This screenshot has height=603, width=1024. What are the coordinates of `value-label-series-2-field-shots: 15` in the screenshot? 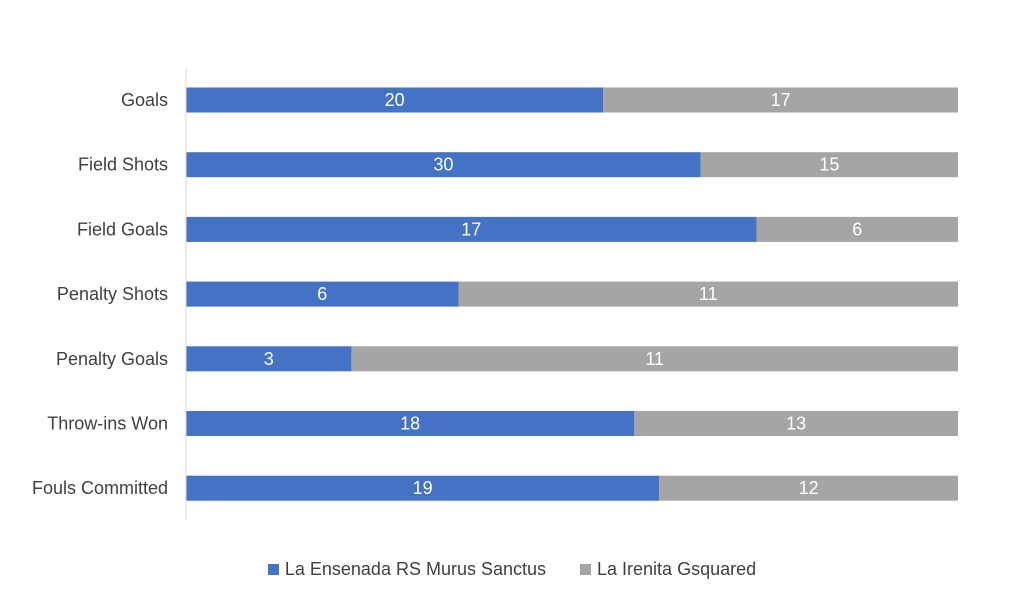 It's located at (829, 165).